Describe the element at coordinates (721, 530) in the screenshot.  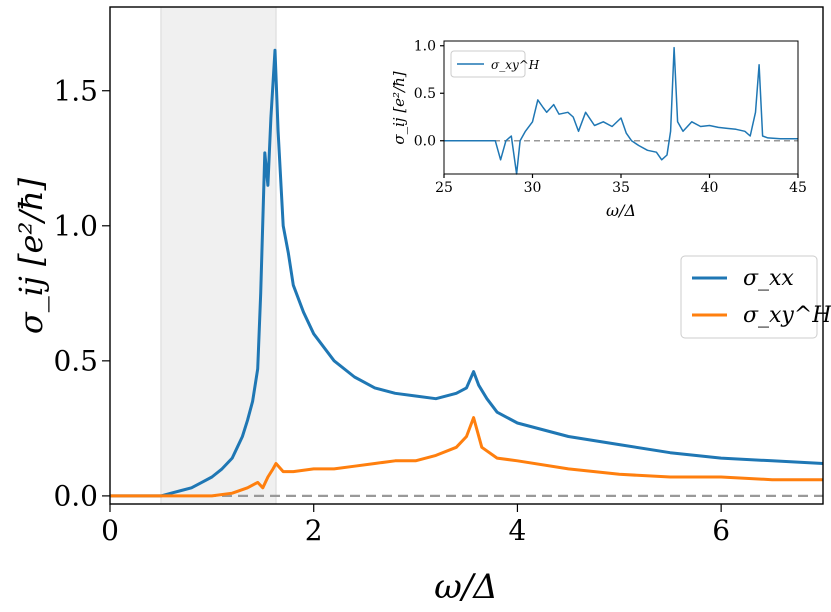
I see `main-x-tick-label: 6` at that location.